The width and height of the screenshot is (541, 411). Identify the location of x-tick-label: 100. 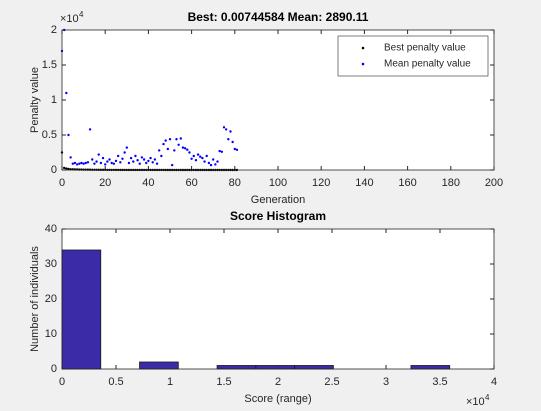
(278, 183).